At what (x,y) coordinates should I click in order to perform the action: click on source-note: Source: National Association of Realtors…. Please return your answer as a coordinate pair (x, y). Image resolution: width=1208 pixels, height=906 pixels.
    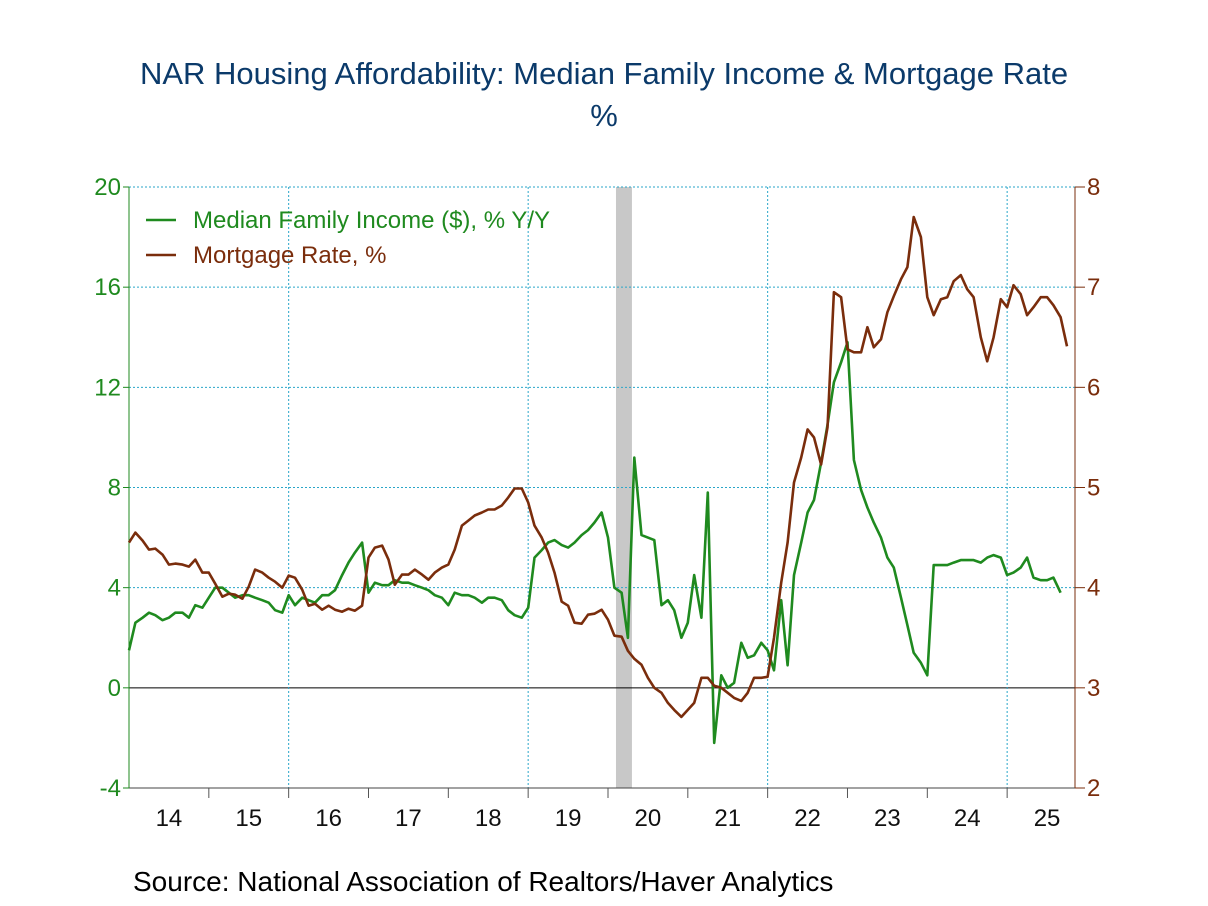
    Looking at the image, I should click on (483, 881).